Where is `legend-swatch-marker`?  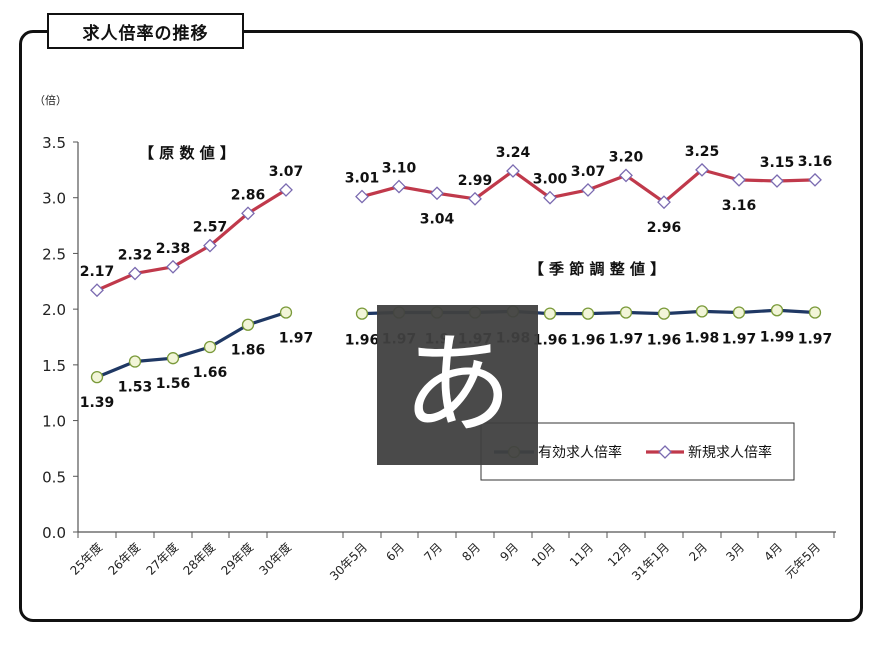 legend-swatch-marker is located at coordinates (665, 452).